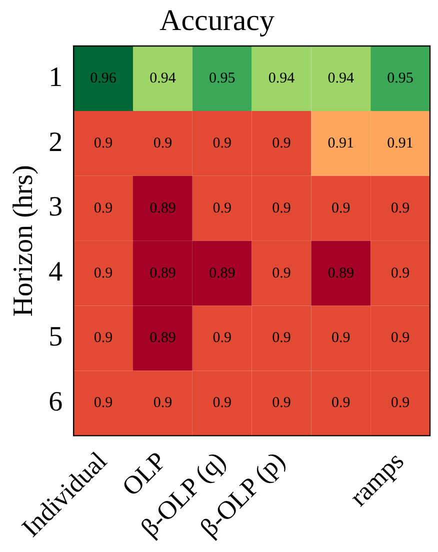 This screenshot has height=552, width=438. What do you see at coordinates (55, 207) in the screenshot?
I see `y-tick-label: 3` at bounding box center [55, 207].